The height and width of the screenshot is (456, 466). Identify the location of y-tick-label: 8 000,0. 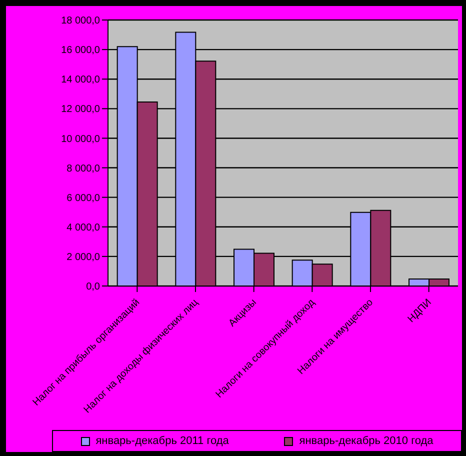
(83, 168).